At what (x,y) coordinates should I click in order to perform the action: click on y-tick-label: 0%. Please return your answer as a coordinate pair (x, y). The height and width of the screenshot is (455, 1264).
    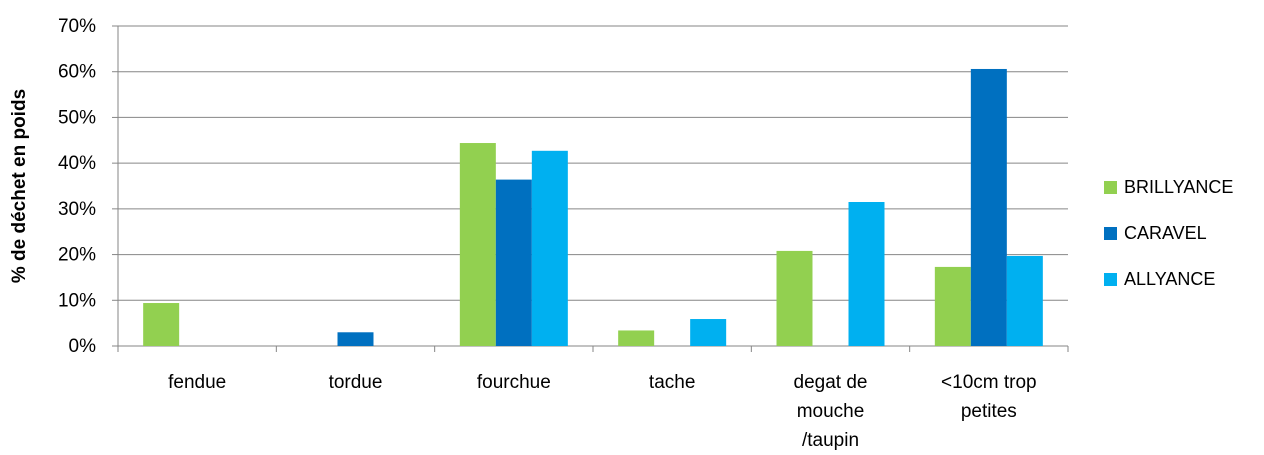
    Looking at the image, I should click on (83, 346).